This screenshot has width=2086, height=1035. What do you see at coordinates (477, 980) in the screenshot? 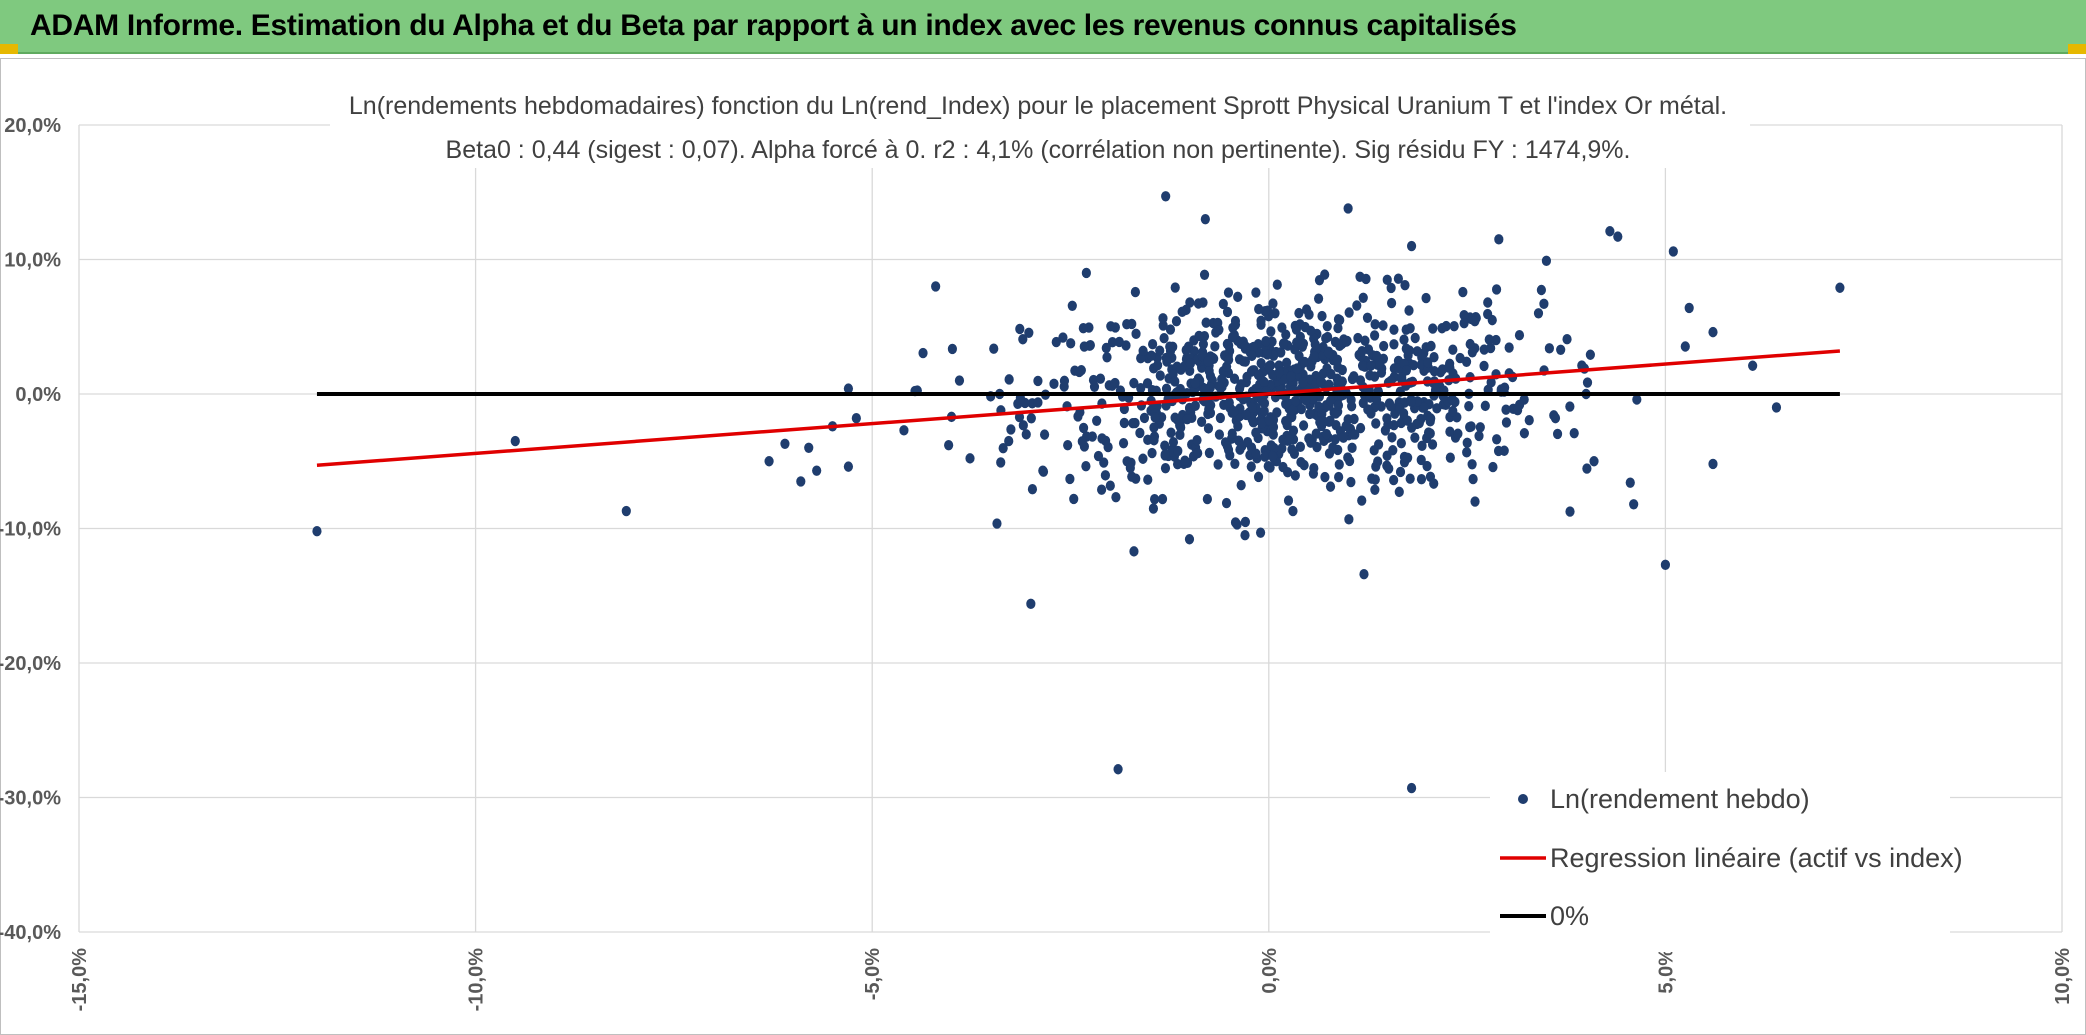
I see `x-tick-label: -10,0%` at bounding box center [477, 980].